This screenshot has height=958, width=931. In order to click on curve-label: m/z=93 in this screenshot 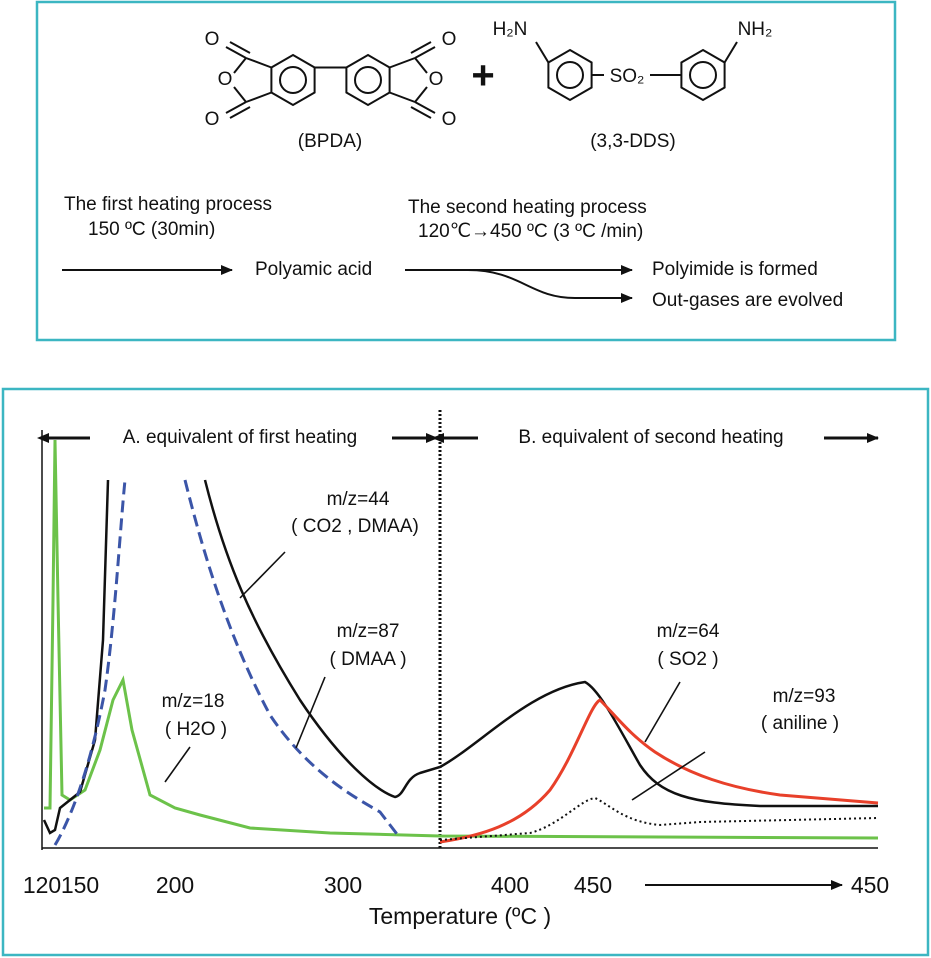, I will do `click(804, 696)`.